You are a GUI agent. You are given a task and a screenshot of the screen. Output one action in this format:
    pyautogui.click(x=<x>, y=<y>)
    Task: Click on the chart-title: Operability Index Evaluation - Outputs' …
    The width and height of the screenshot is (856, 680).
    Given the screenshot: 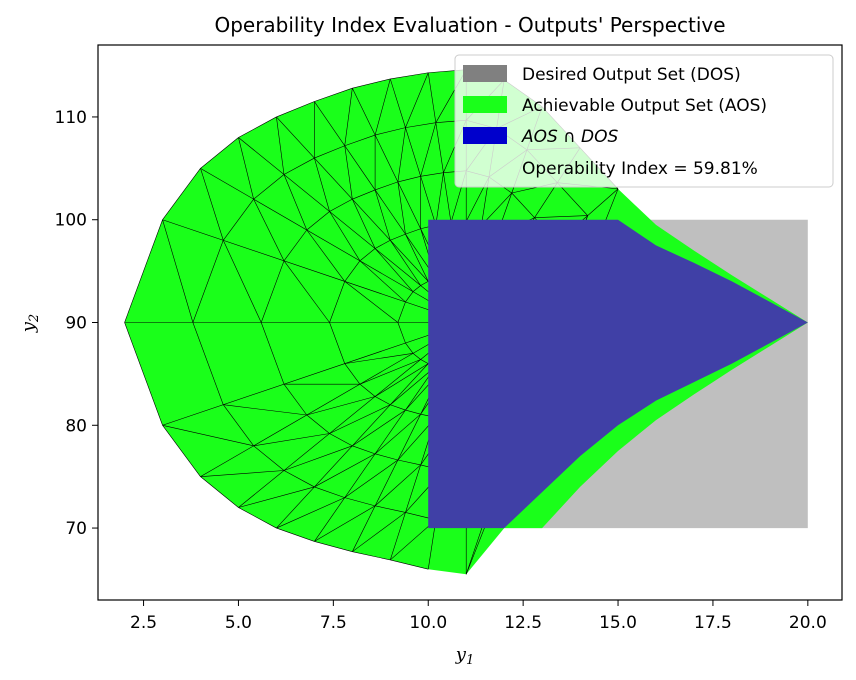 What is the action you would take?
    pyautogui.click(x=469, y=25)
    